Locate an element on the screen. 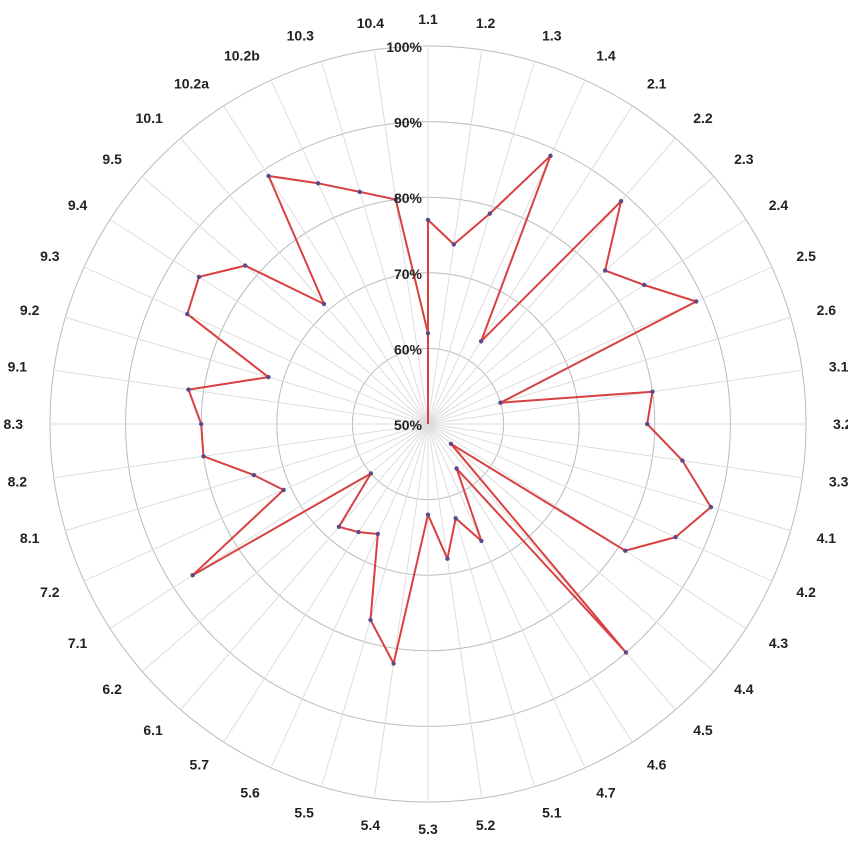 The width and height of the screenshot is (848, 842). category-label: 7.2 is located at coordinates (50, 592).